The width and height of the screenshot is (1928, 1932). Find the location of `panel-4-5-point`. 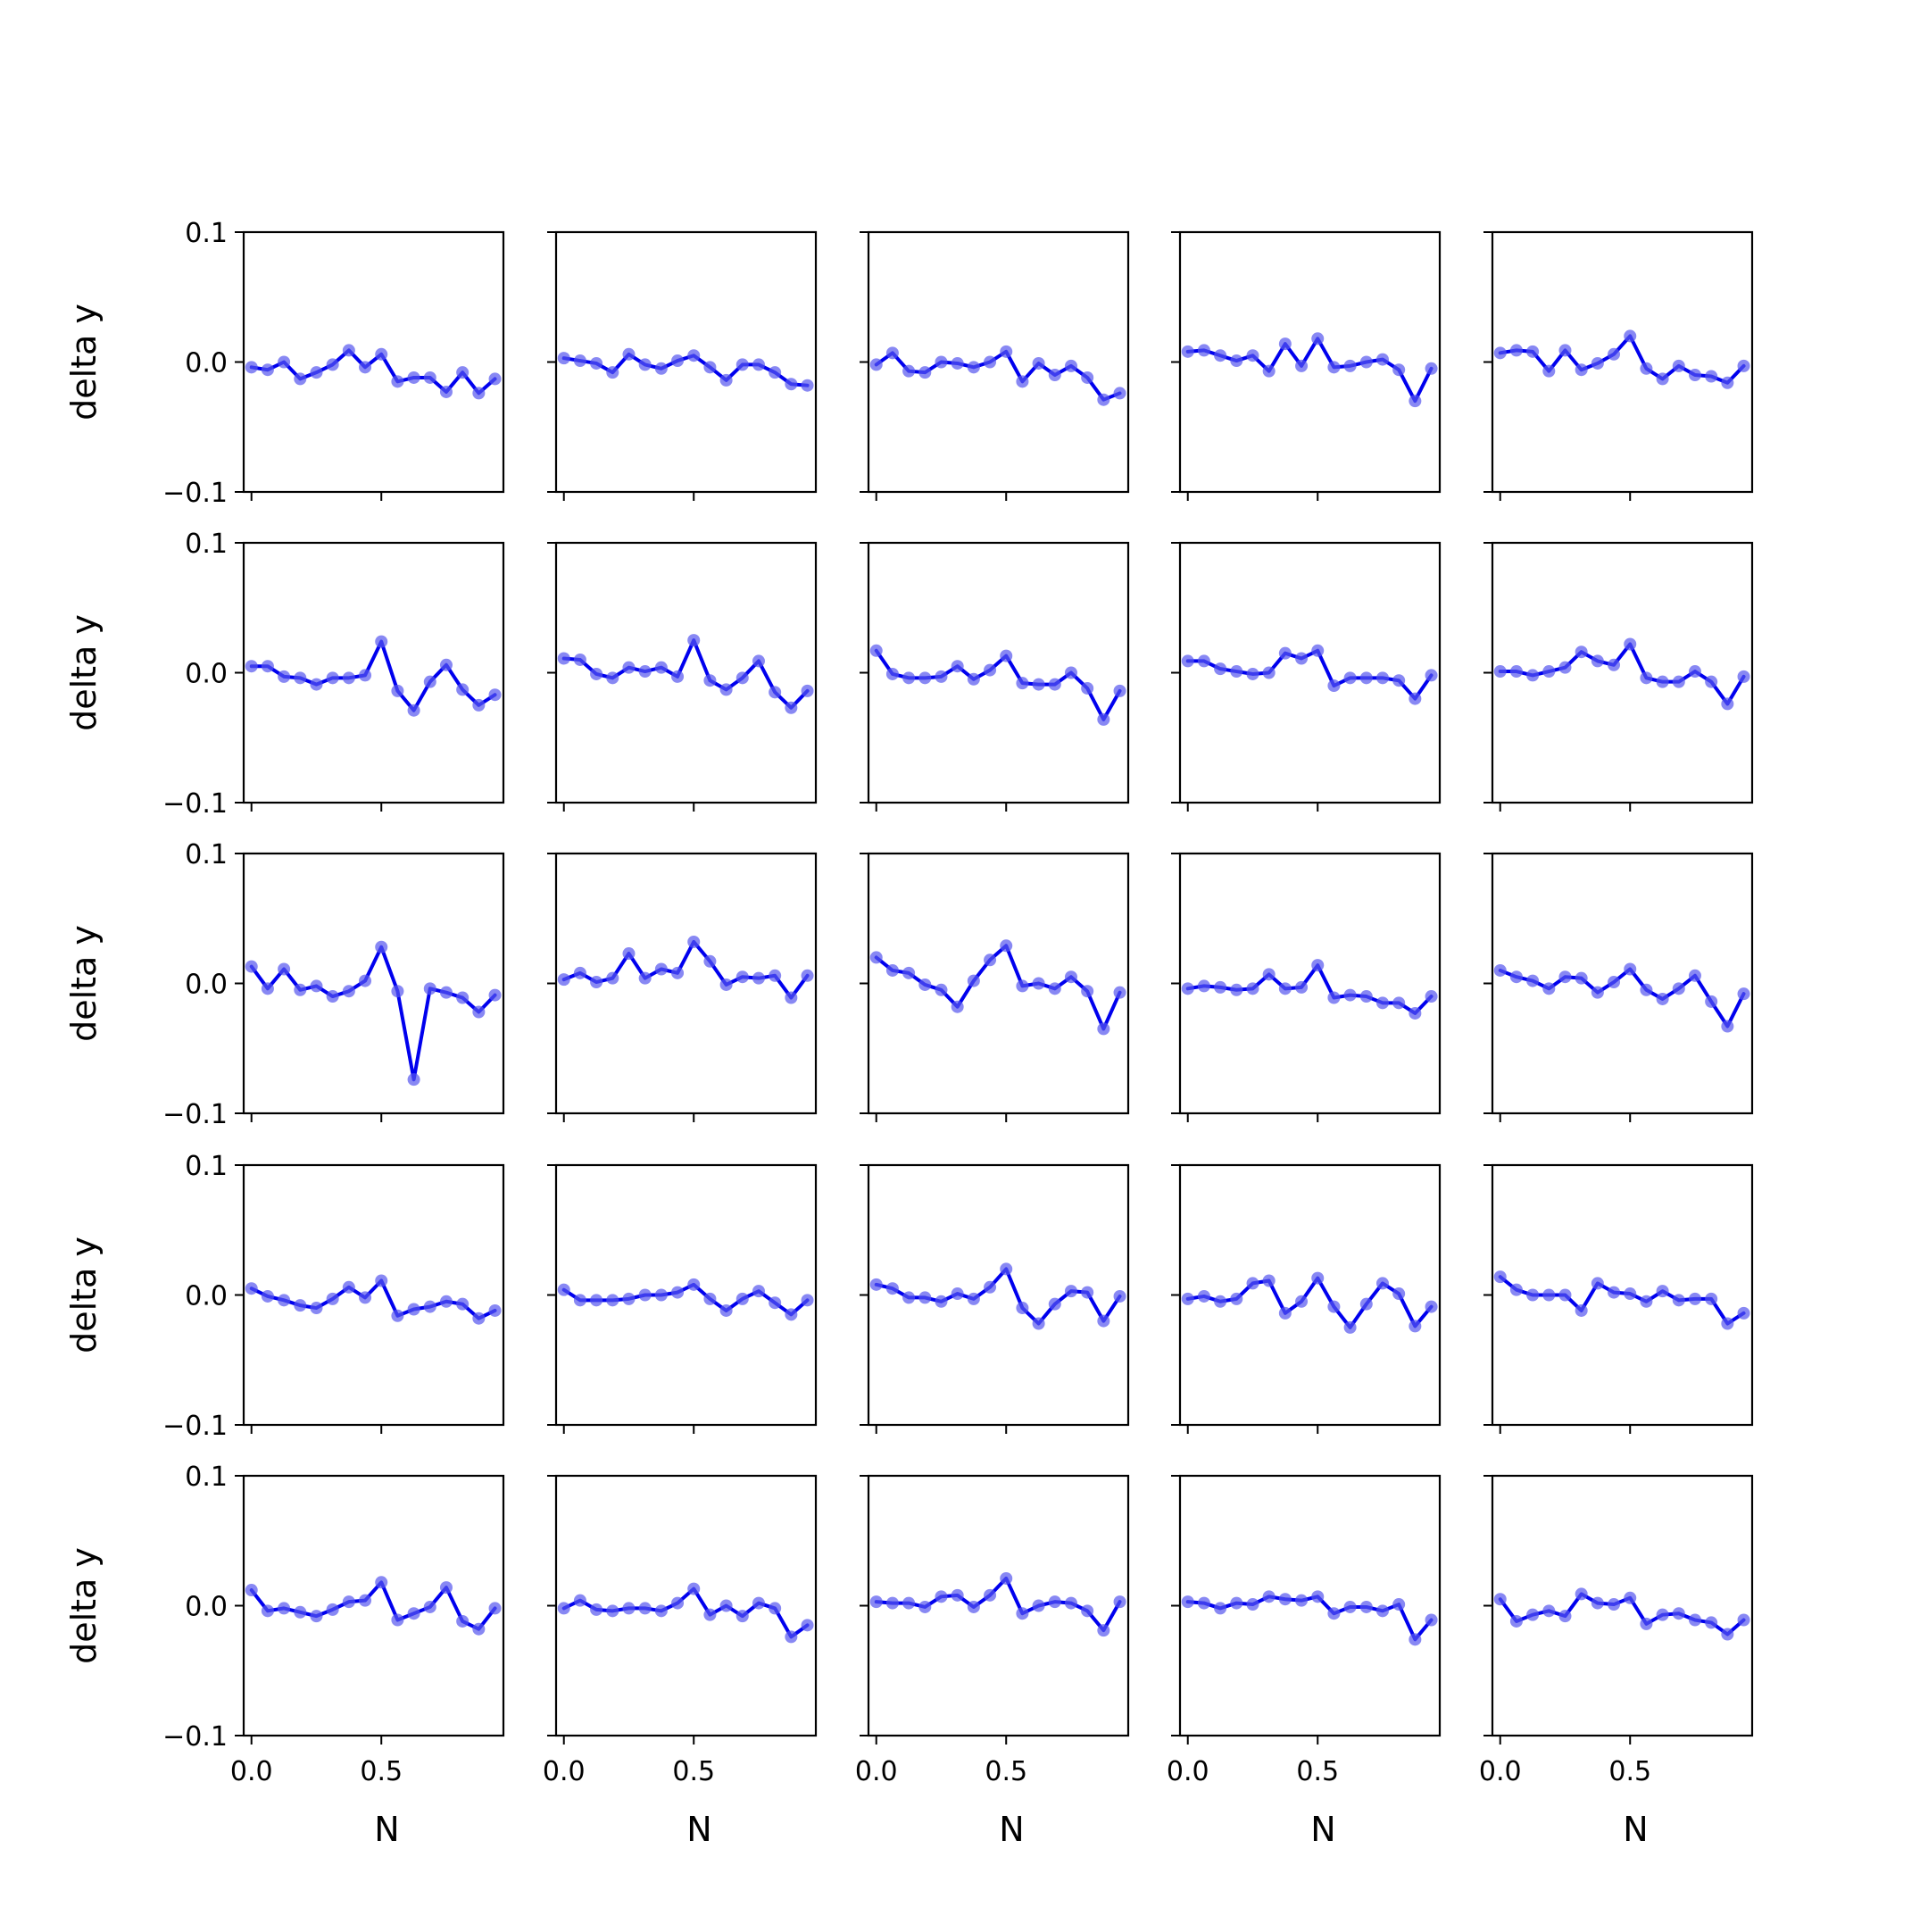

panel-4-5-point is located at coordinates (1727, 1323).